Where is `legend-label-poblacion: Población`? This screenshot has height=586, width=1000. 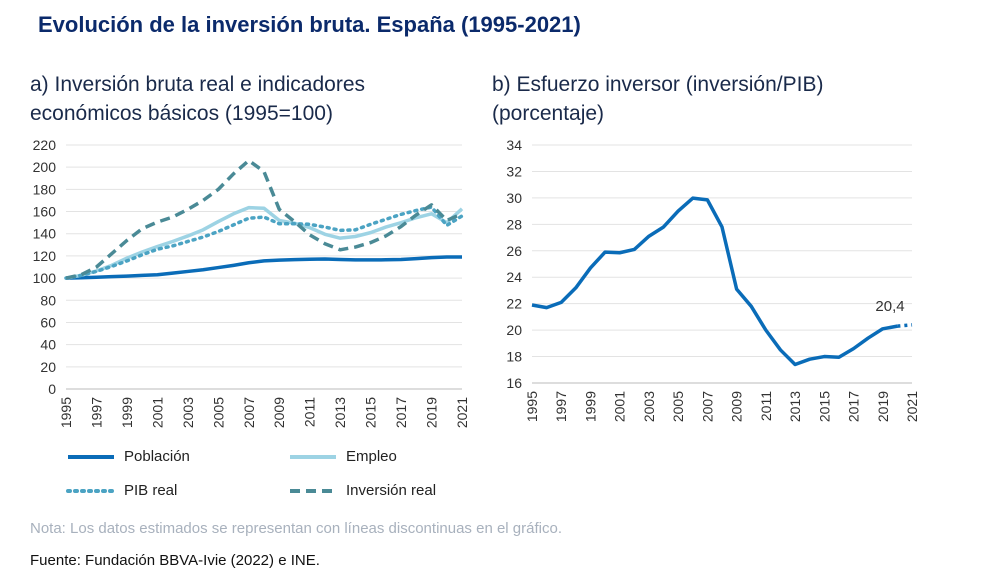
legend-label-poblacion: Población is located at coordinates (157, 456).